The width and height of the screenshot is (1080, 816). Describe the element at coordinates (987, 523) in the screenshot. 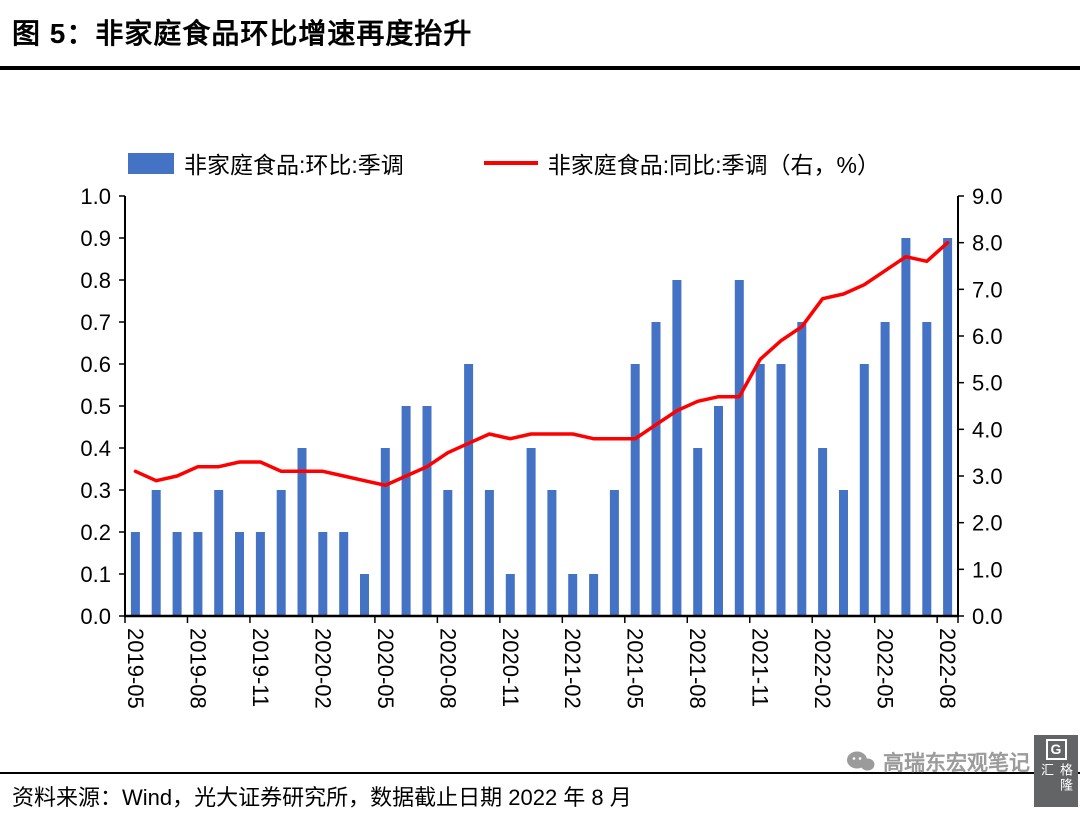

I see `right-tick-label: 2.0` at that location.